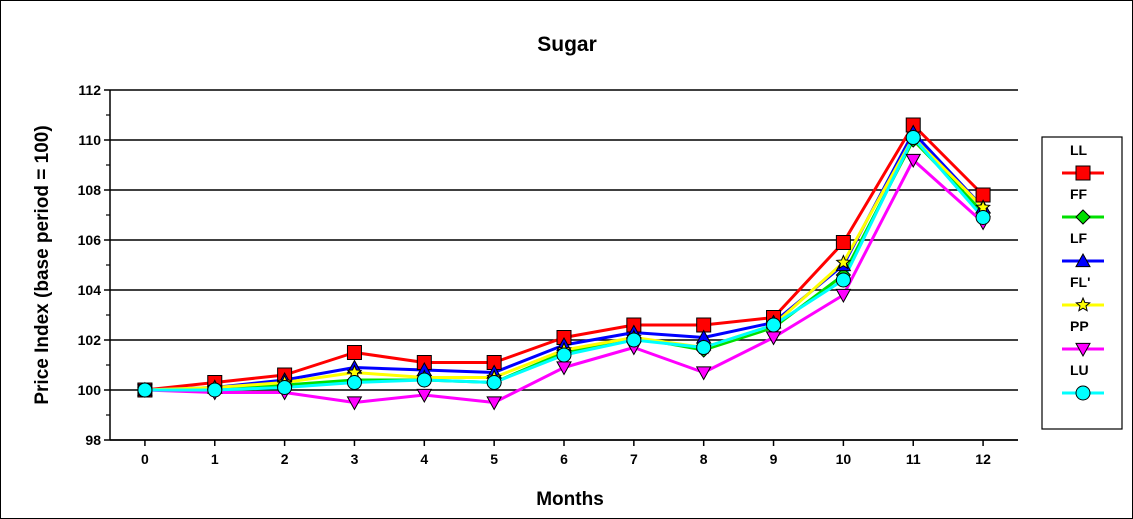  What do you see at coordinates (215, 459) in the screenshot?
I see `x-tick-label: 1` at bounding box center [215, 459].